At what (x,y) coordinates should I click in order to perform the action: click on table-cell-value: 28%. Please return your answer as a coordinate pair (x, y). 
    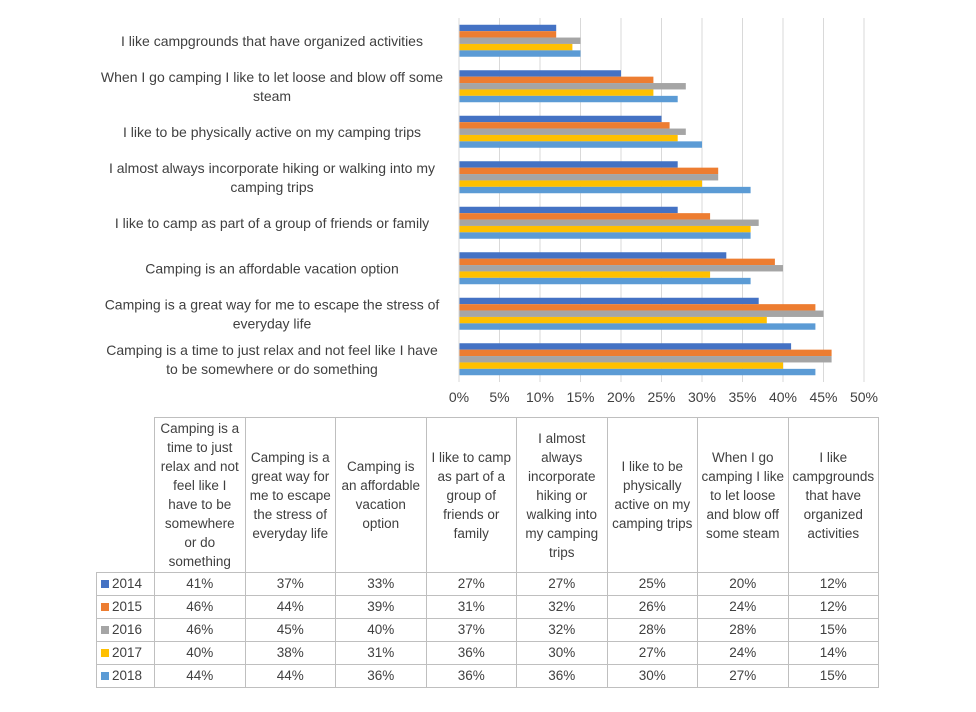
    Looking at the image, I should click on (652, 630).